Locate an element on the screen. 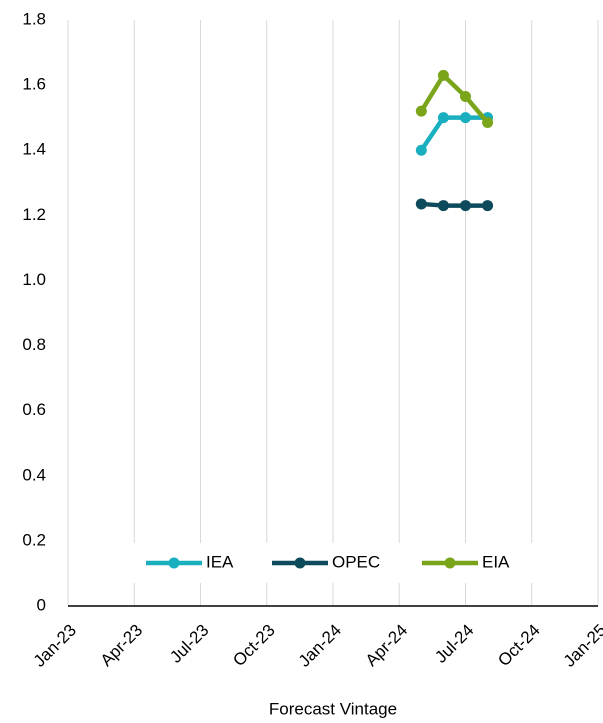 The image size is (603, 723). x-tick-label: Jan-25 is located at coordinates (581, 646).